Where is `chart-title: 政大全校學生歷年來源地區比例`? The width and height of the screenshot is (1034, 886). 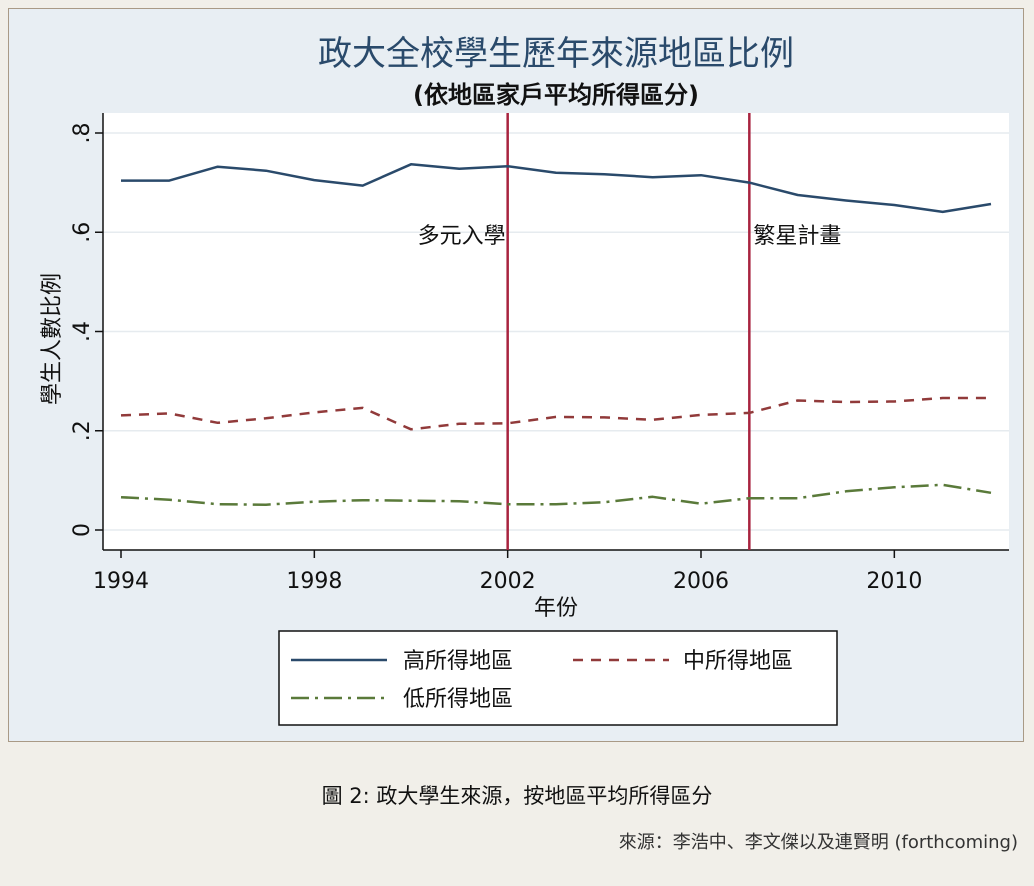
chart-title: 政大全校學生歷年來源地區比例 is located at coordinates (556, 54).